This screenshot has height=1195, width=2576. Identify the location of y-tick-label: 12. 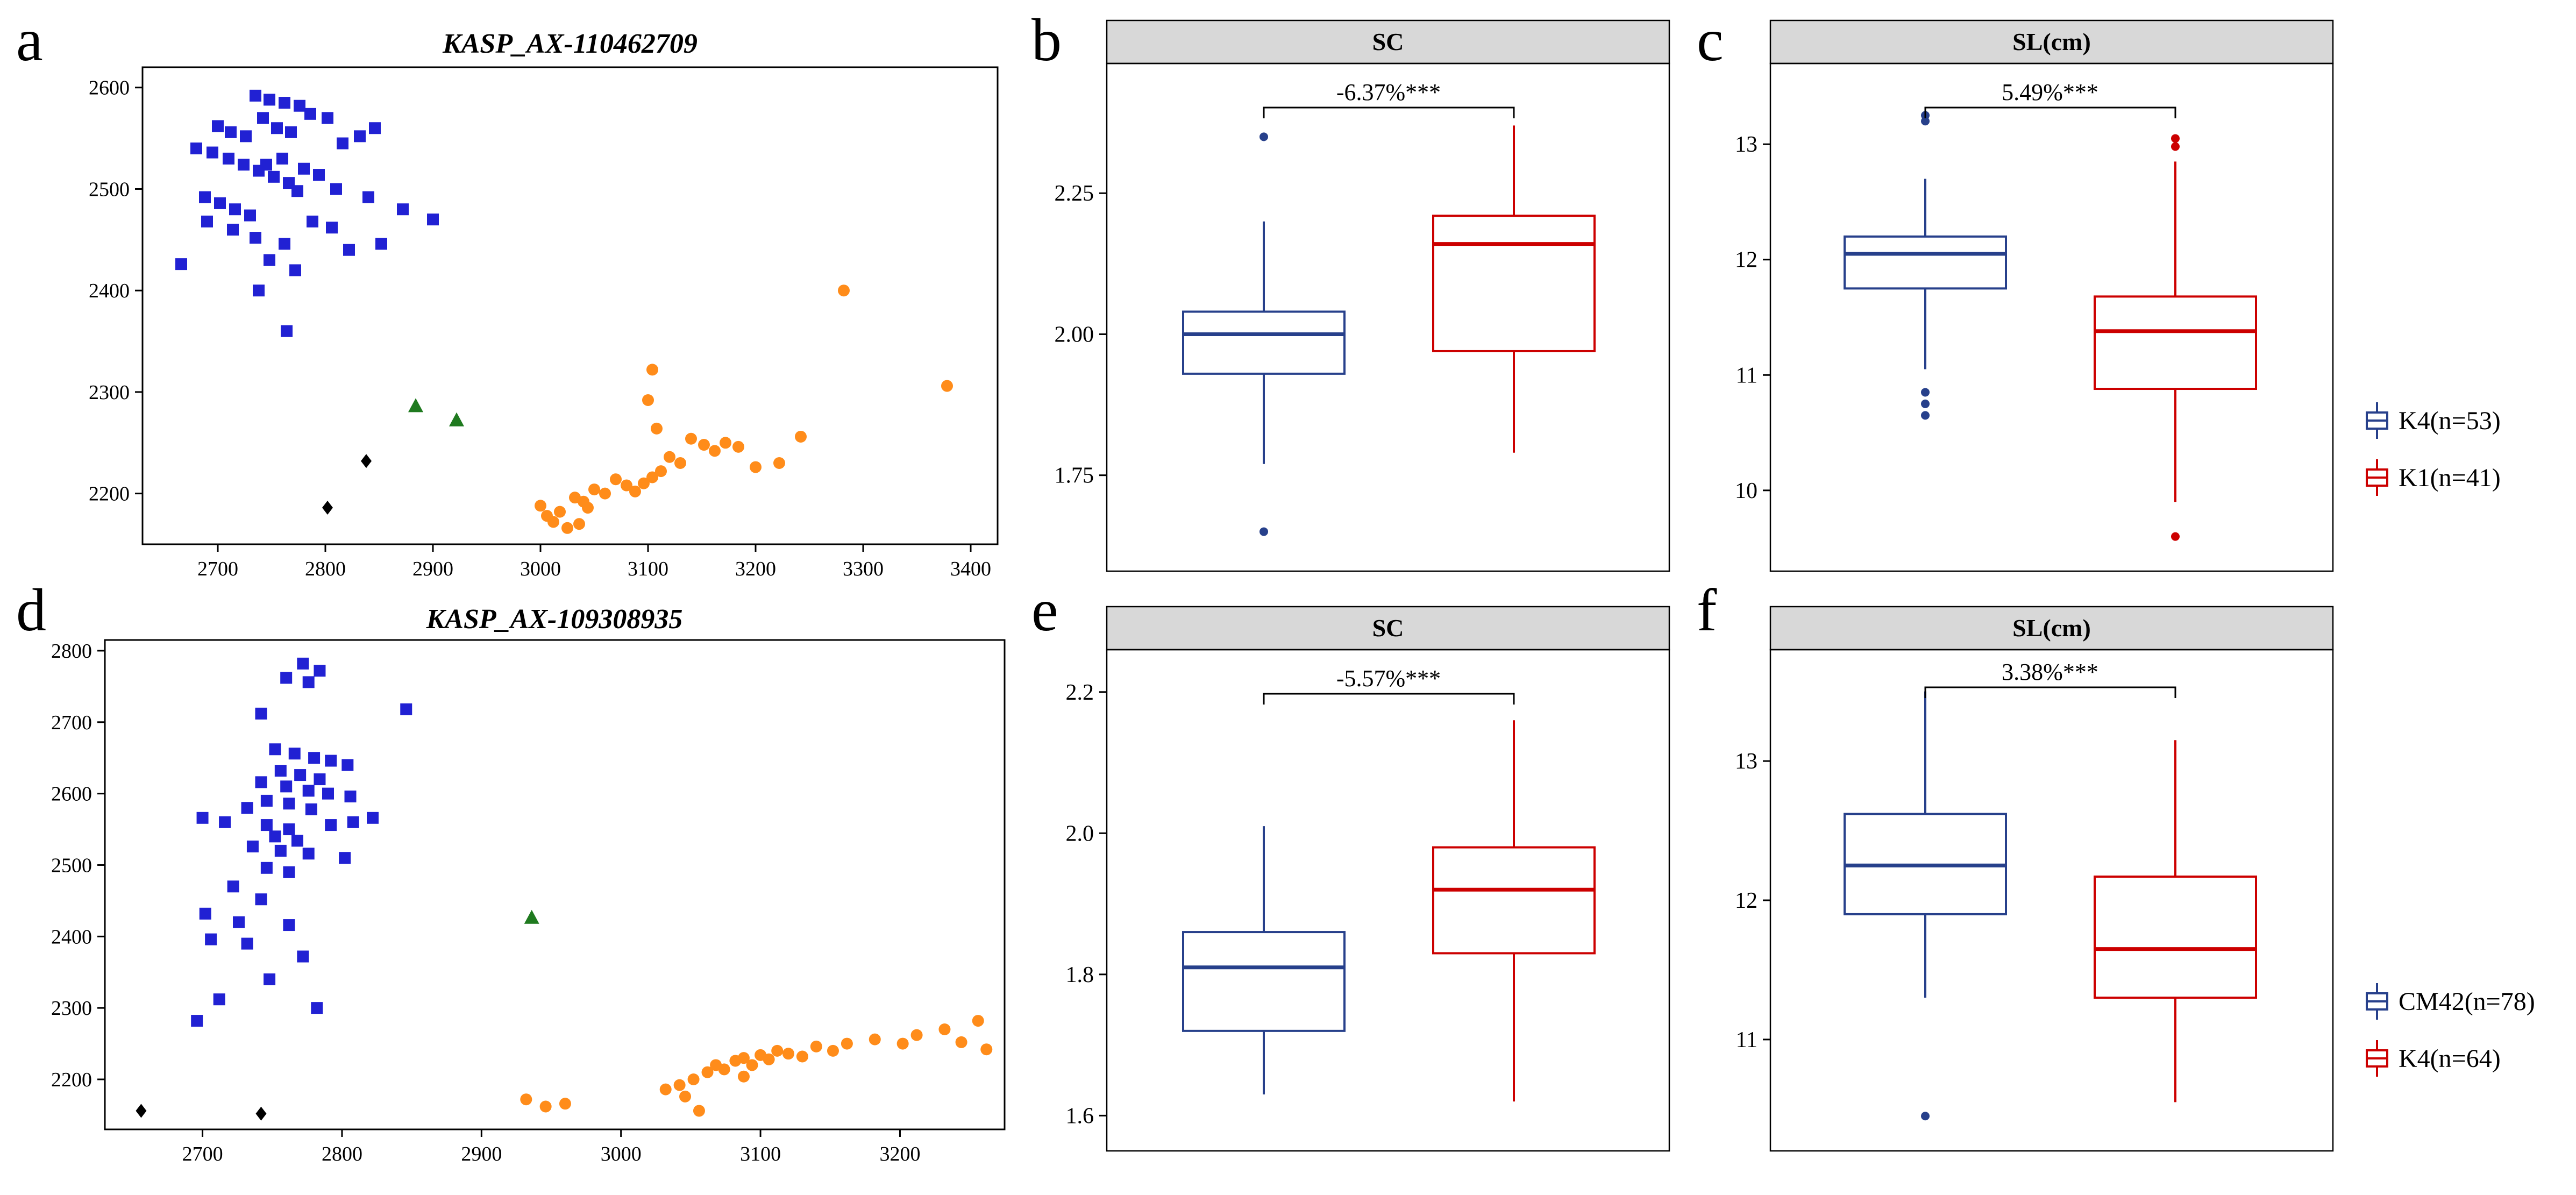
(1746, 260).